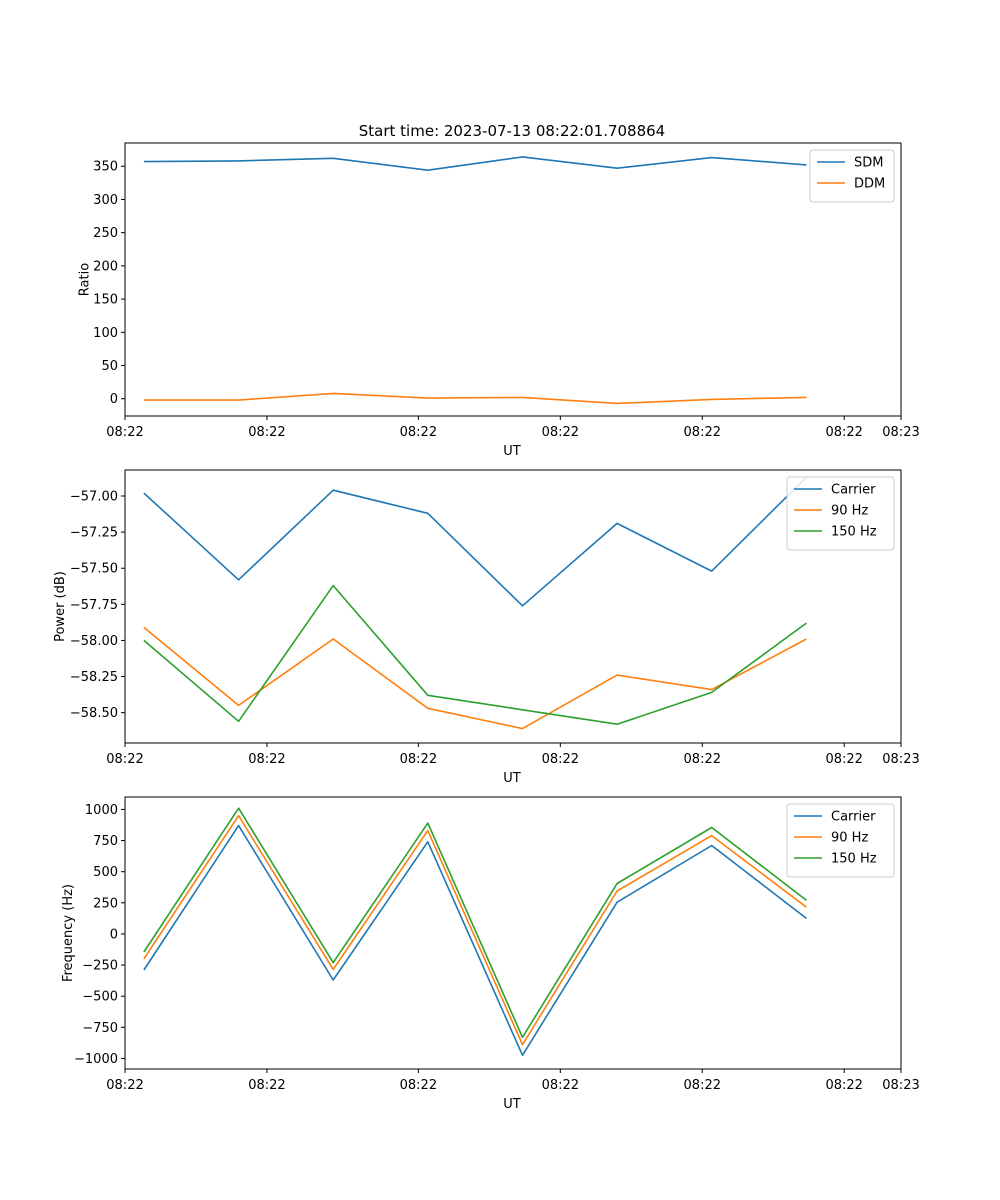 The width and height of the screenshot is (1000, 1200). I want to click on y-tick-label: 350, so click(105, 167).